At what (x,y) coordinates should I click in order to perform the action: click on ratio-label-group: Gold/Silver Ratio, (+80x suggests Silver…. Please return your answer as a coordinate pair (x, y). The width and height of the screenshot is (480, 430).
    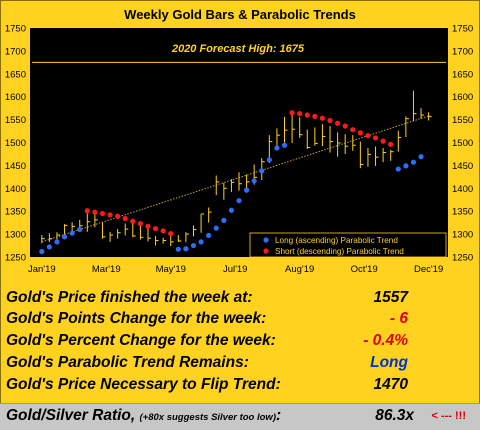
    Looking at the image, I should click on (143, 416).